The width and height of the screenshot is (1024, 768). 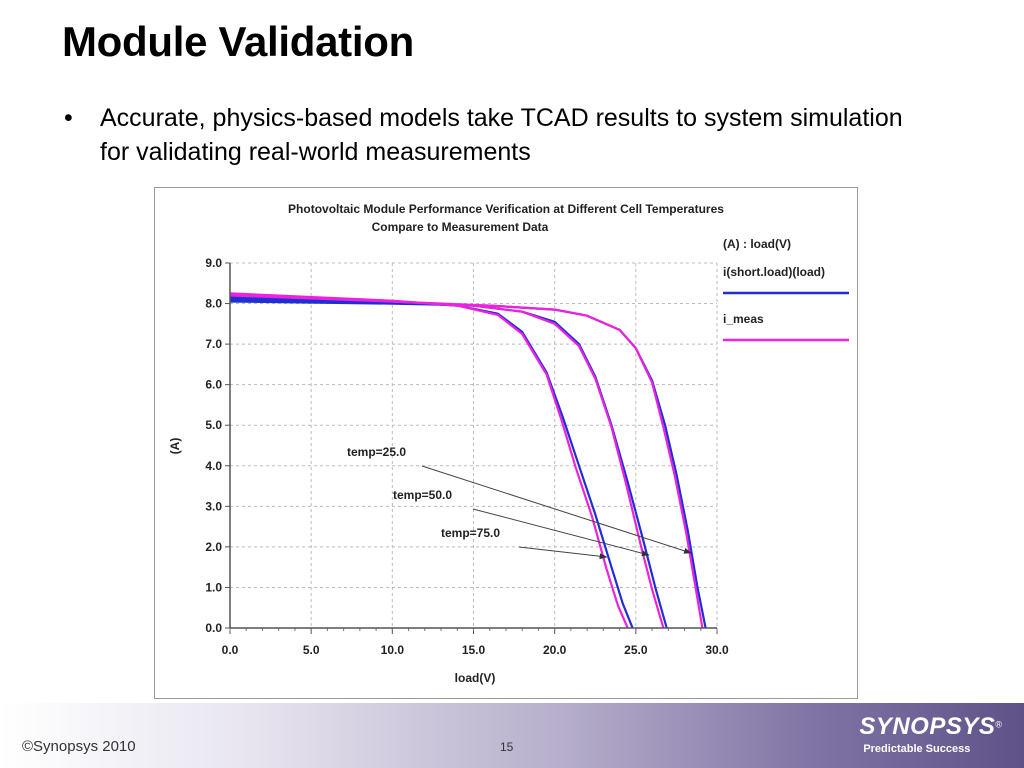 What do you see at coordinates (213, 344) in the screenshot?
I see `y-tick-label: 7.0` at bounding box center [213, 344].